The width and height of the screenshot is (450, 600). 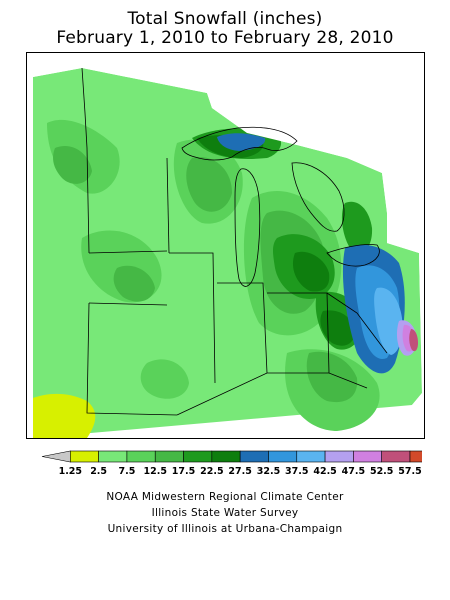 What do you see at coordinates (225, 19) in the screenshot?
I see `title-line-1: Total Snowfall (inches)` at bounding box center [225, 19].